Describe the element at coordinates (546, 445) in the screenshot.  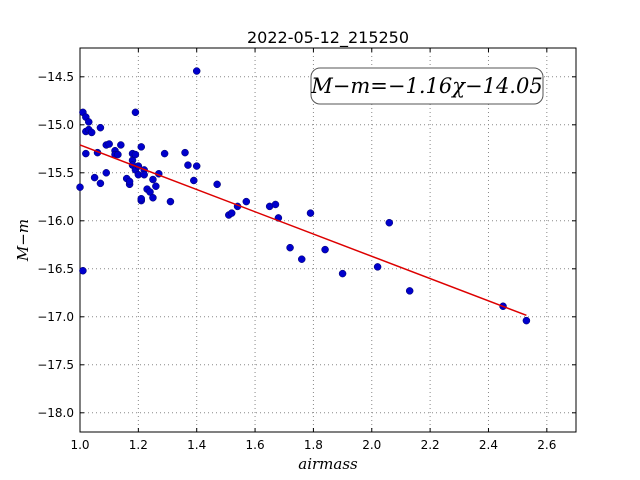
I see `x-tick-label: 2.6` at that location.